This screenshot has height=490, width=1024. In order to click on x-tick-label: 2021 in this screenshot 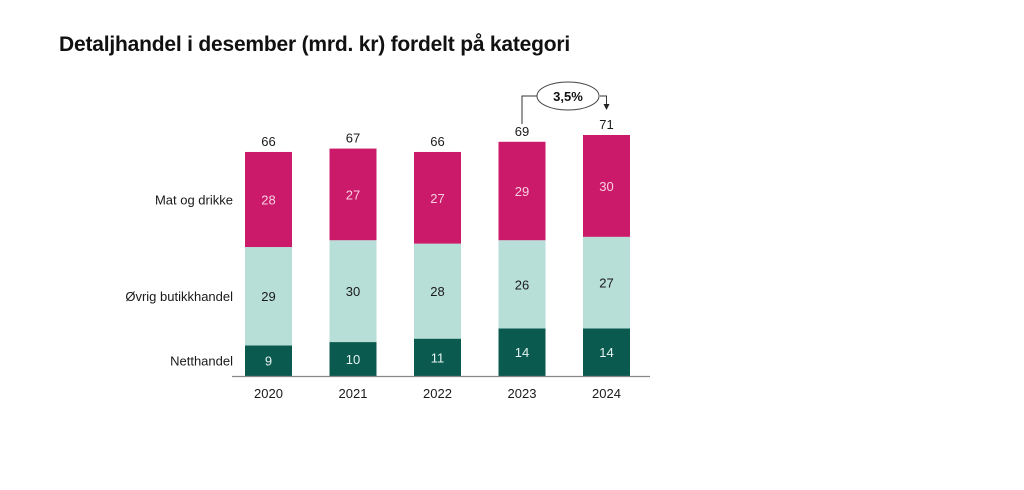, I will do `click(353, 393)`.